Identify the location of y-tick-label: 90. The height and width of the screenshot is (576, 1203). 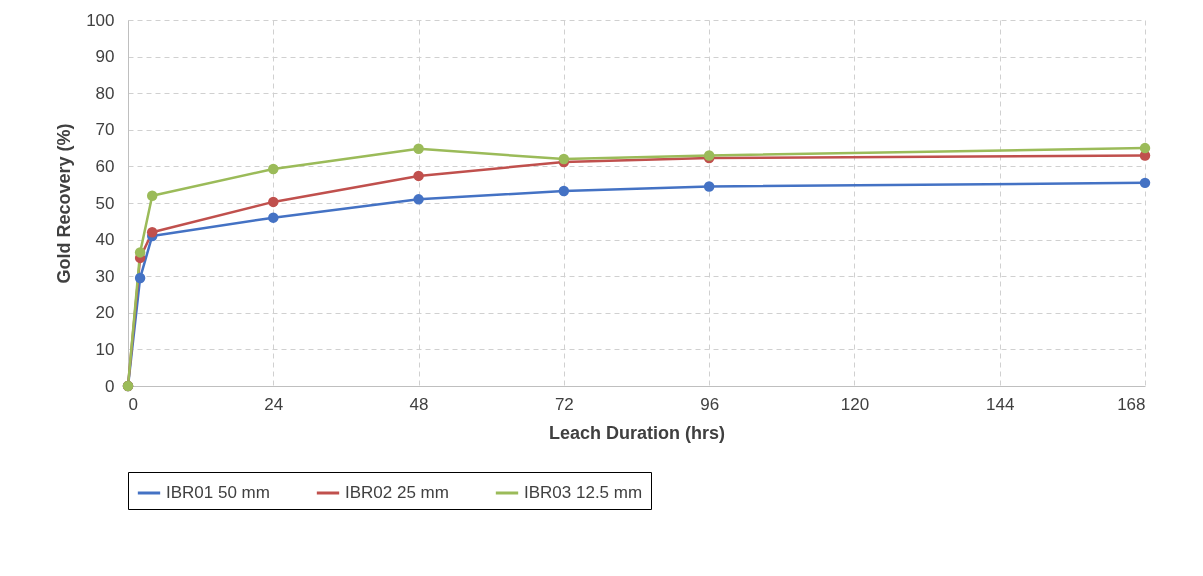
(105, 57).